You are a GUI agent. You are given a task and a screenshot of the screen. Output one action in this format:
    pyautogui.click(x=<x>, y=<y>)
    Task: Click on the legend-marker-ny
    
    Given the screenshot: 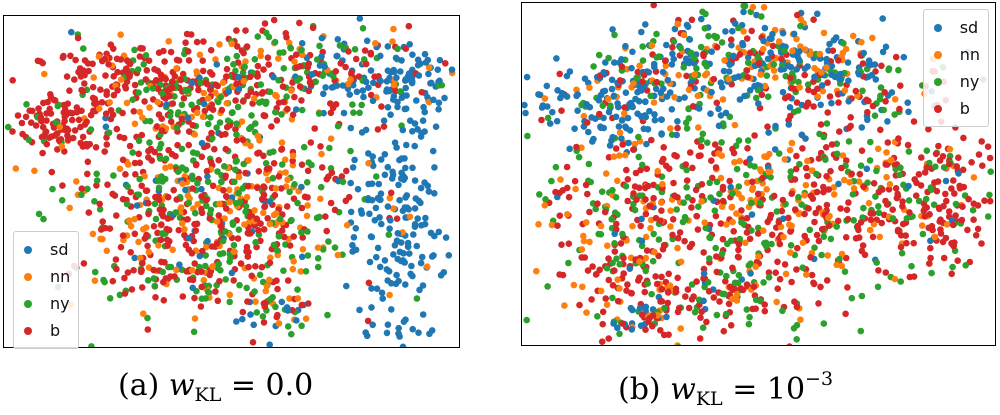 What is the action you would take?
    pyautogui.click(x=28, y=303)
    